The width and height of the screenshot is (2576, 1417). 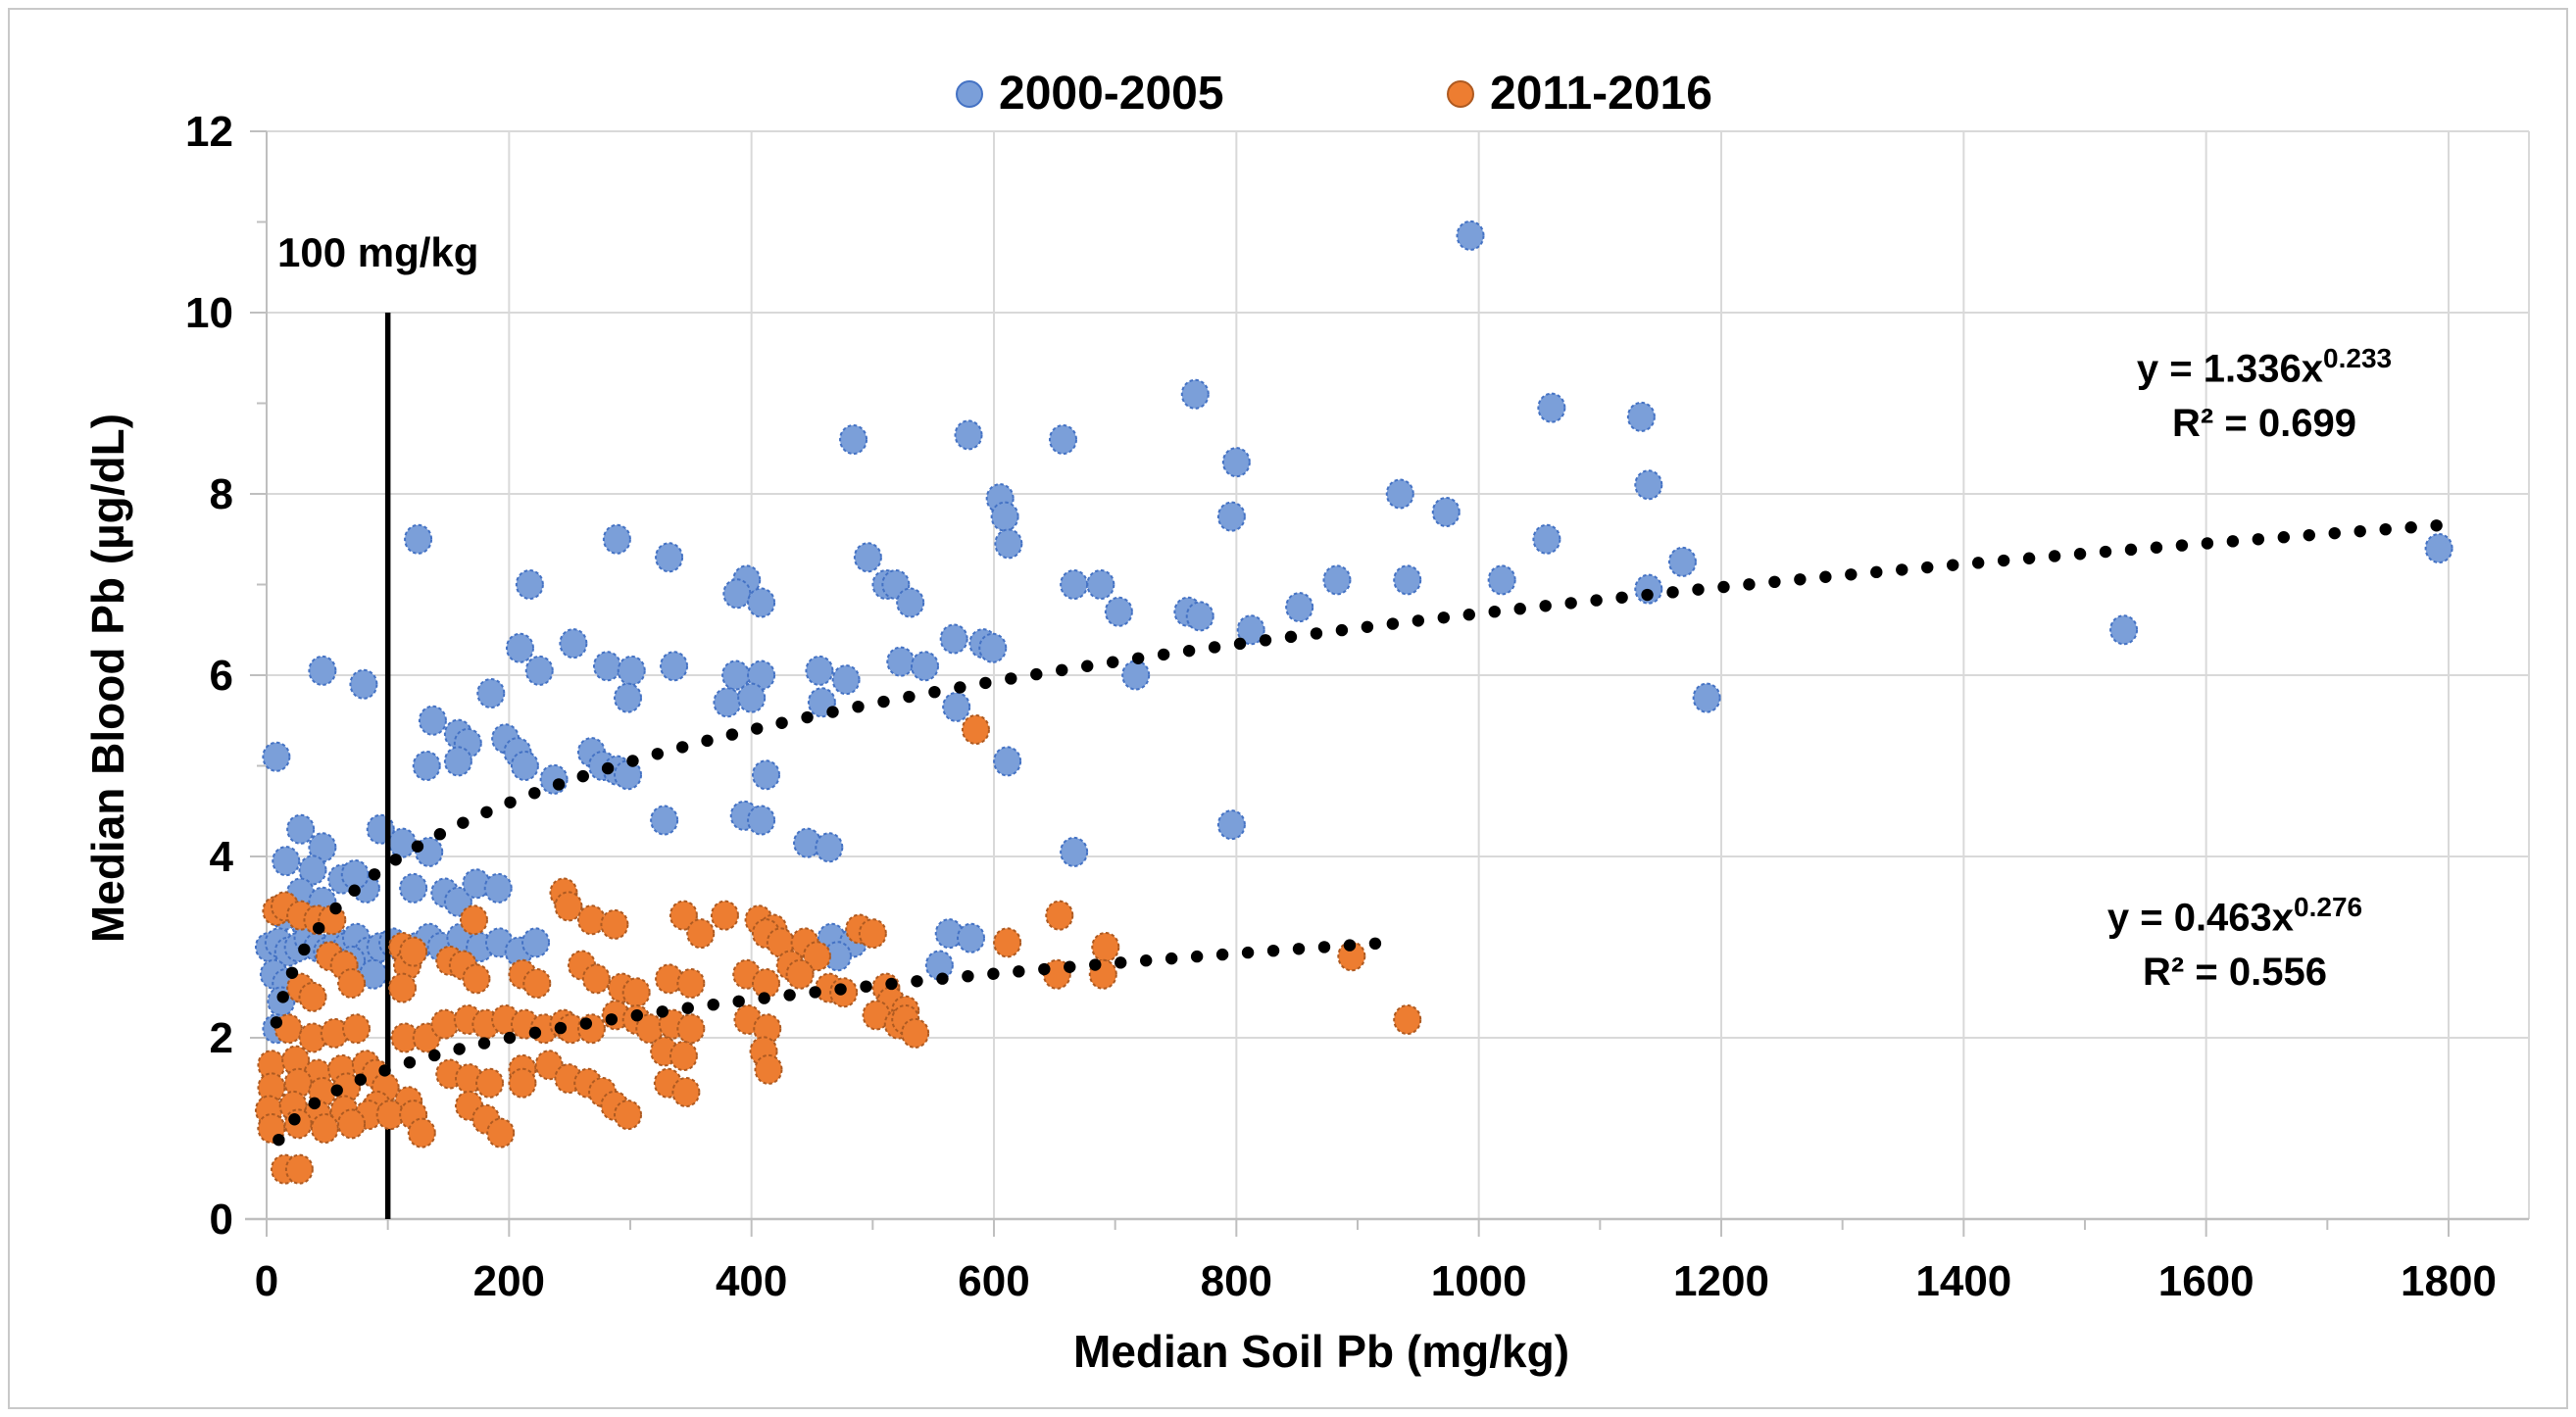 I want to click on trendline-equation-2011-2016: y = 0.463x0.276 R² = 0.556, so click(x=2235, y=940).